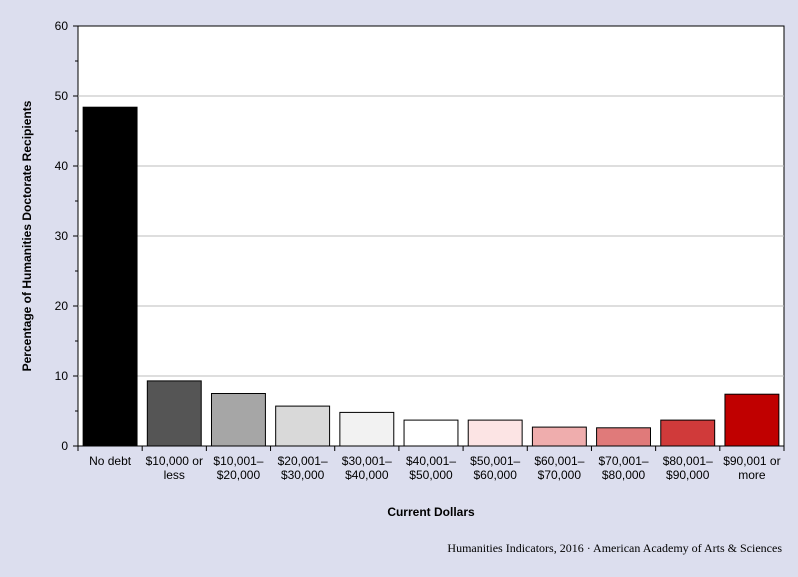 The image size is (798, 577). I want to click on y-axis: 0 10 20 30 40 50 60, so click(66, 236).